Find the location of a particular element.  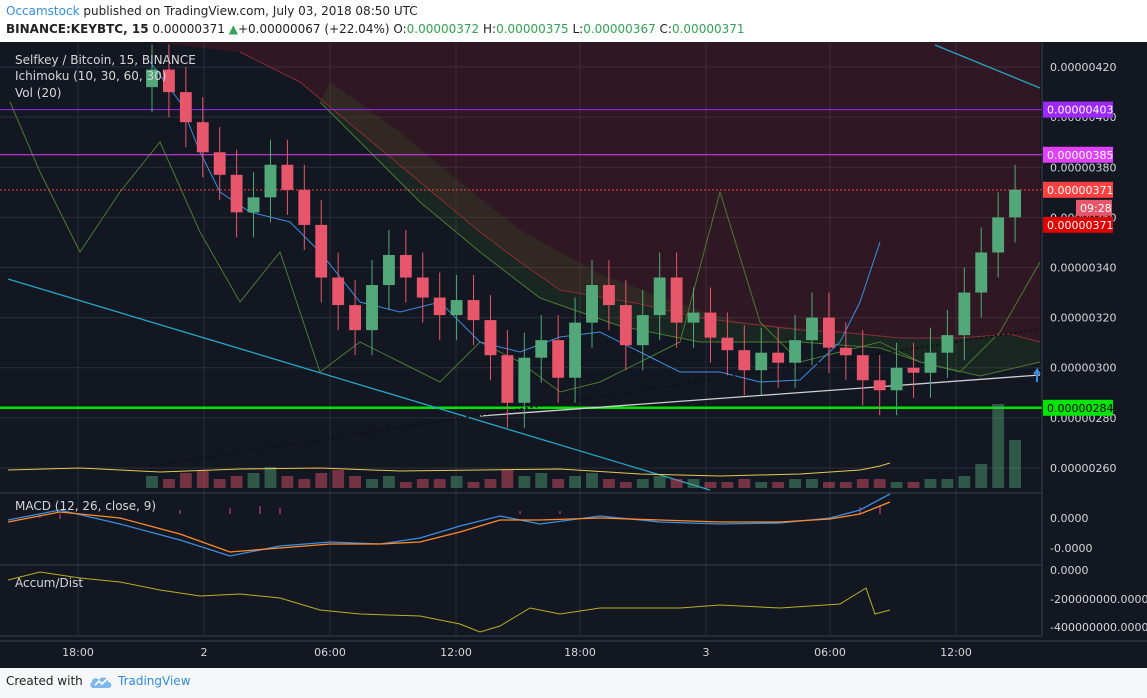

time-tick-label: 2 is located at coordinates (204, 652).